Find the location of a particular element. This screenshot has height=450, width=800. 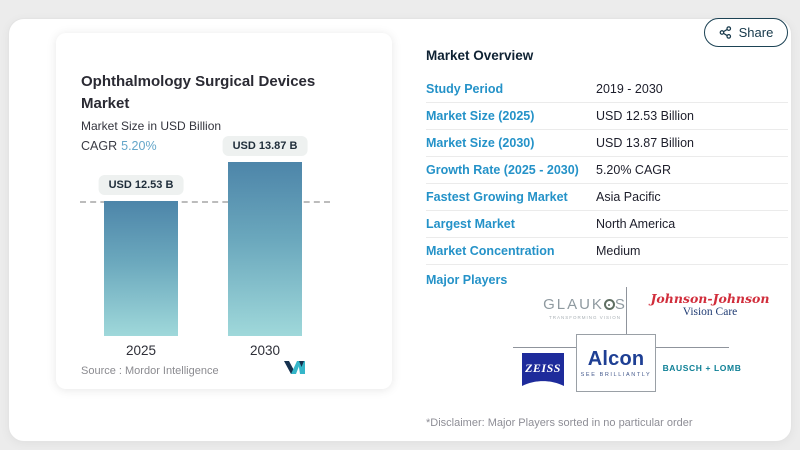

bar-value-label-2025: USD 12.53 B is located at coordinates (141, 185).